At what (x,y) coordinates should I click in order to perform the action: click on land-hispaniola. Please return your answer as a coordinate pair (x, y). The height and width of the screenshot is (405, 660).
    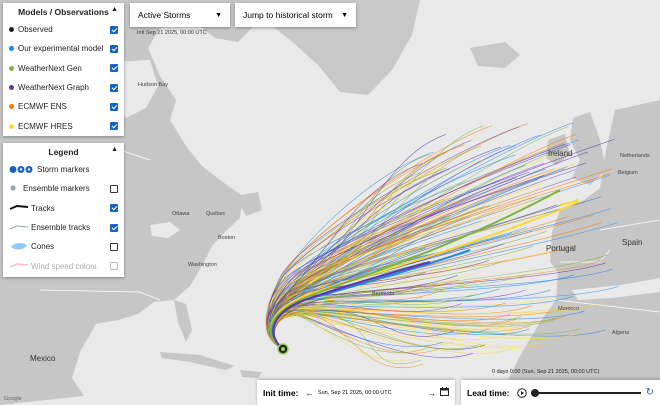
    Looking at the image, I should click on (251, 374).